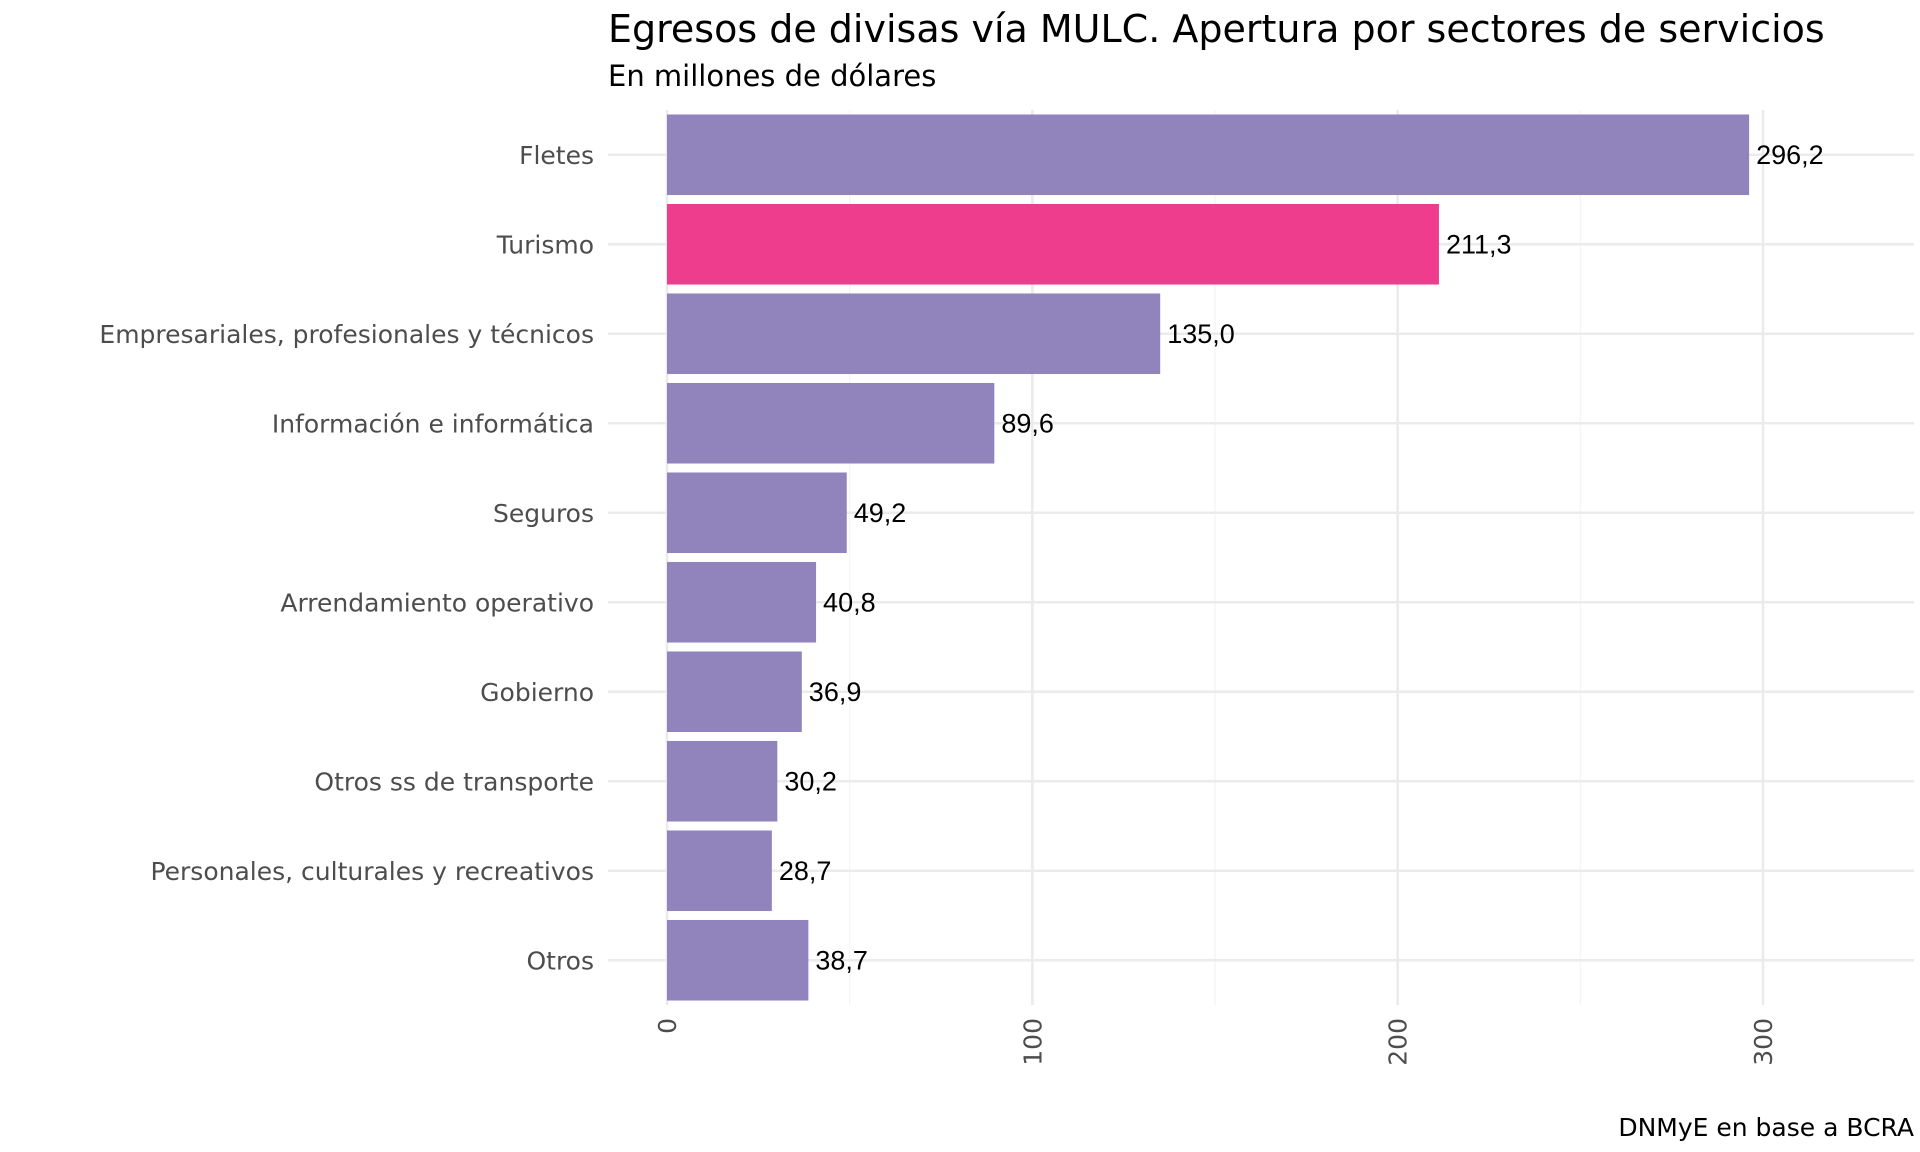 This screenshot has width=1920, height=1152. I want to click on category-label: Empresariales, profesionales y técnicos, so click(346, 334).